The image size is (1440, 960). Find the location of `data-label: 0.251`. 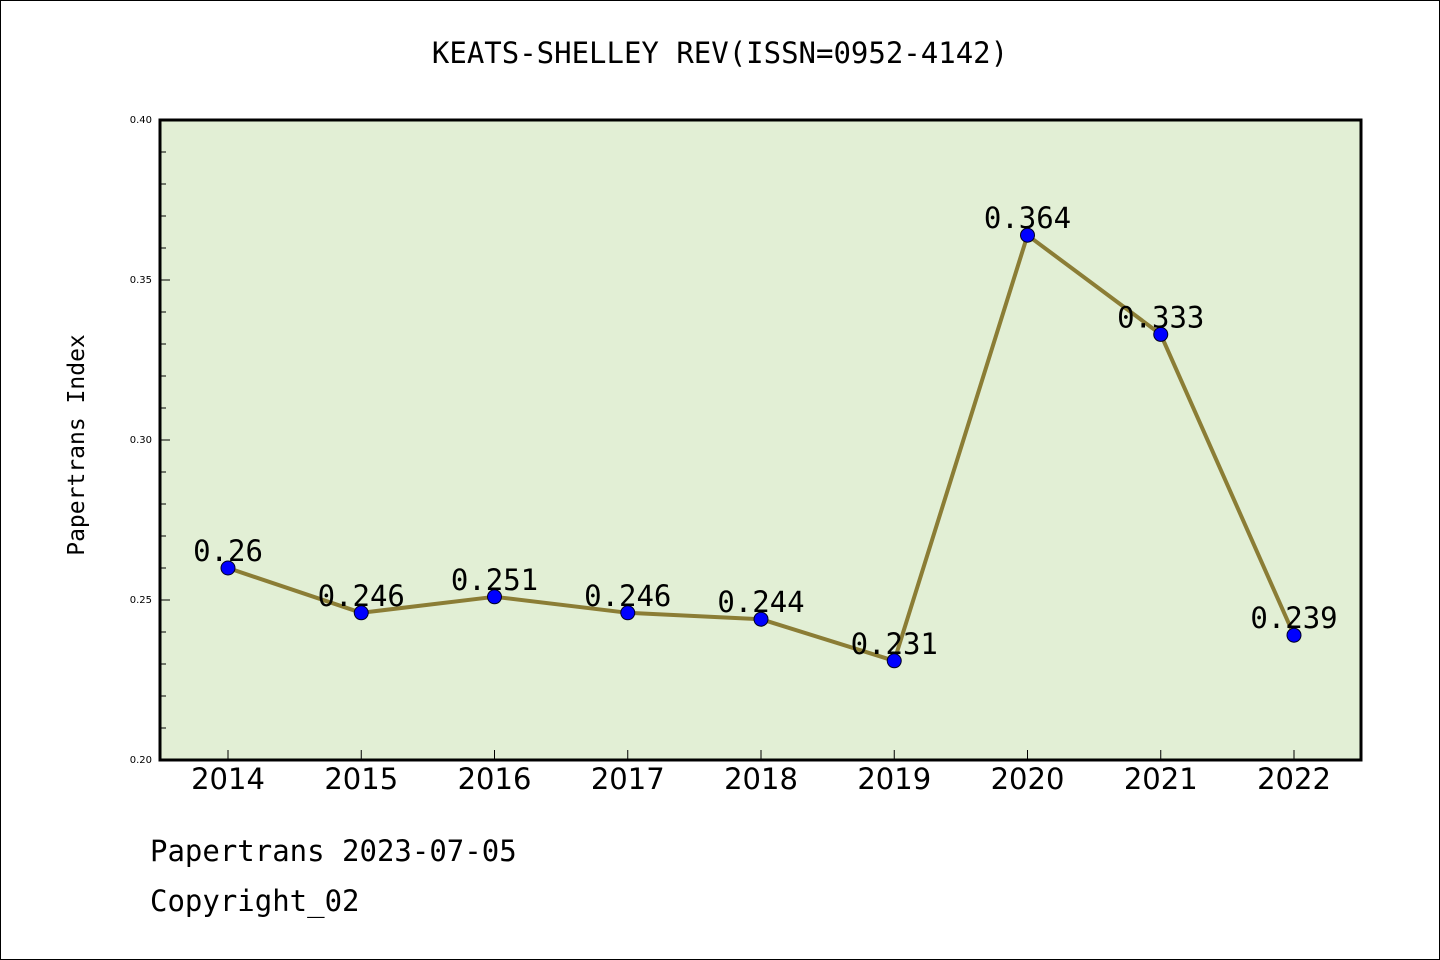

data-label: 0.251 is located at coordinates (494, 580).